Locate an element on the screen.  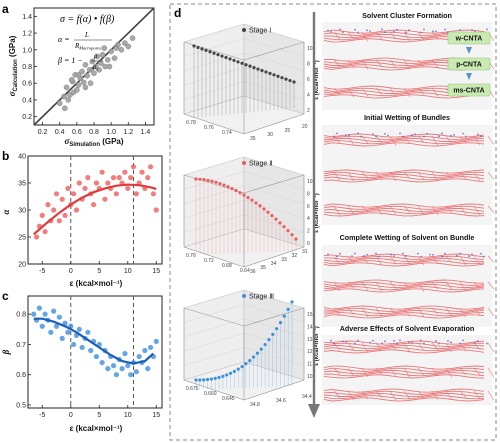
y-tick-label: 1.4 is located at coordinates (27, 17).